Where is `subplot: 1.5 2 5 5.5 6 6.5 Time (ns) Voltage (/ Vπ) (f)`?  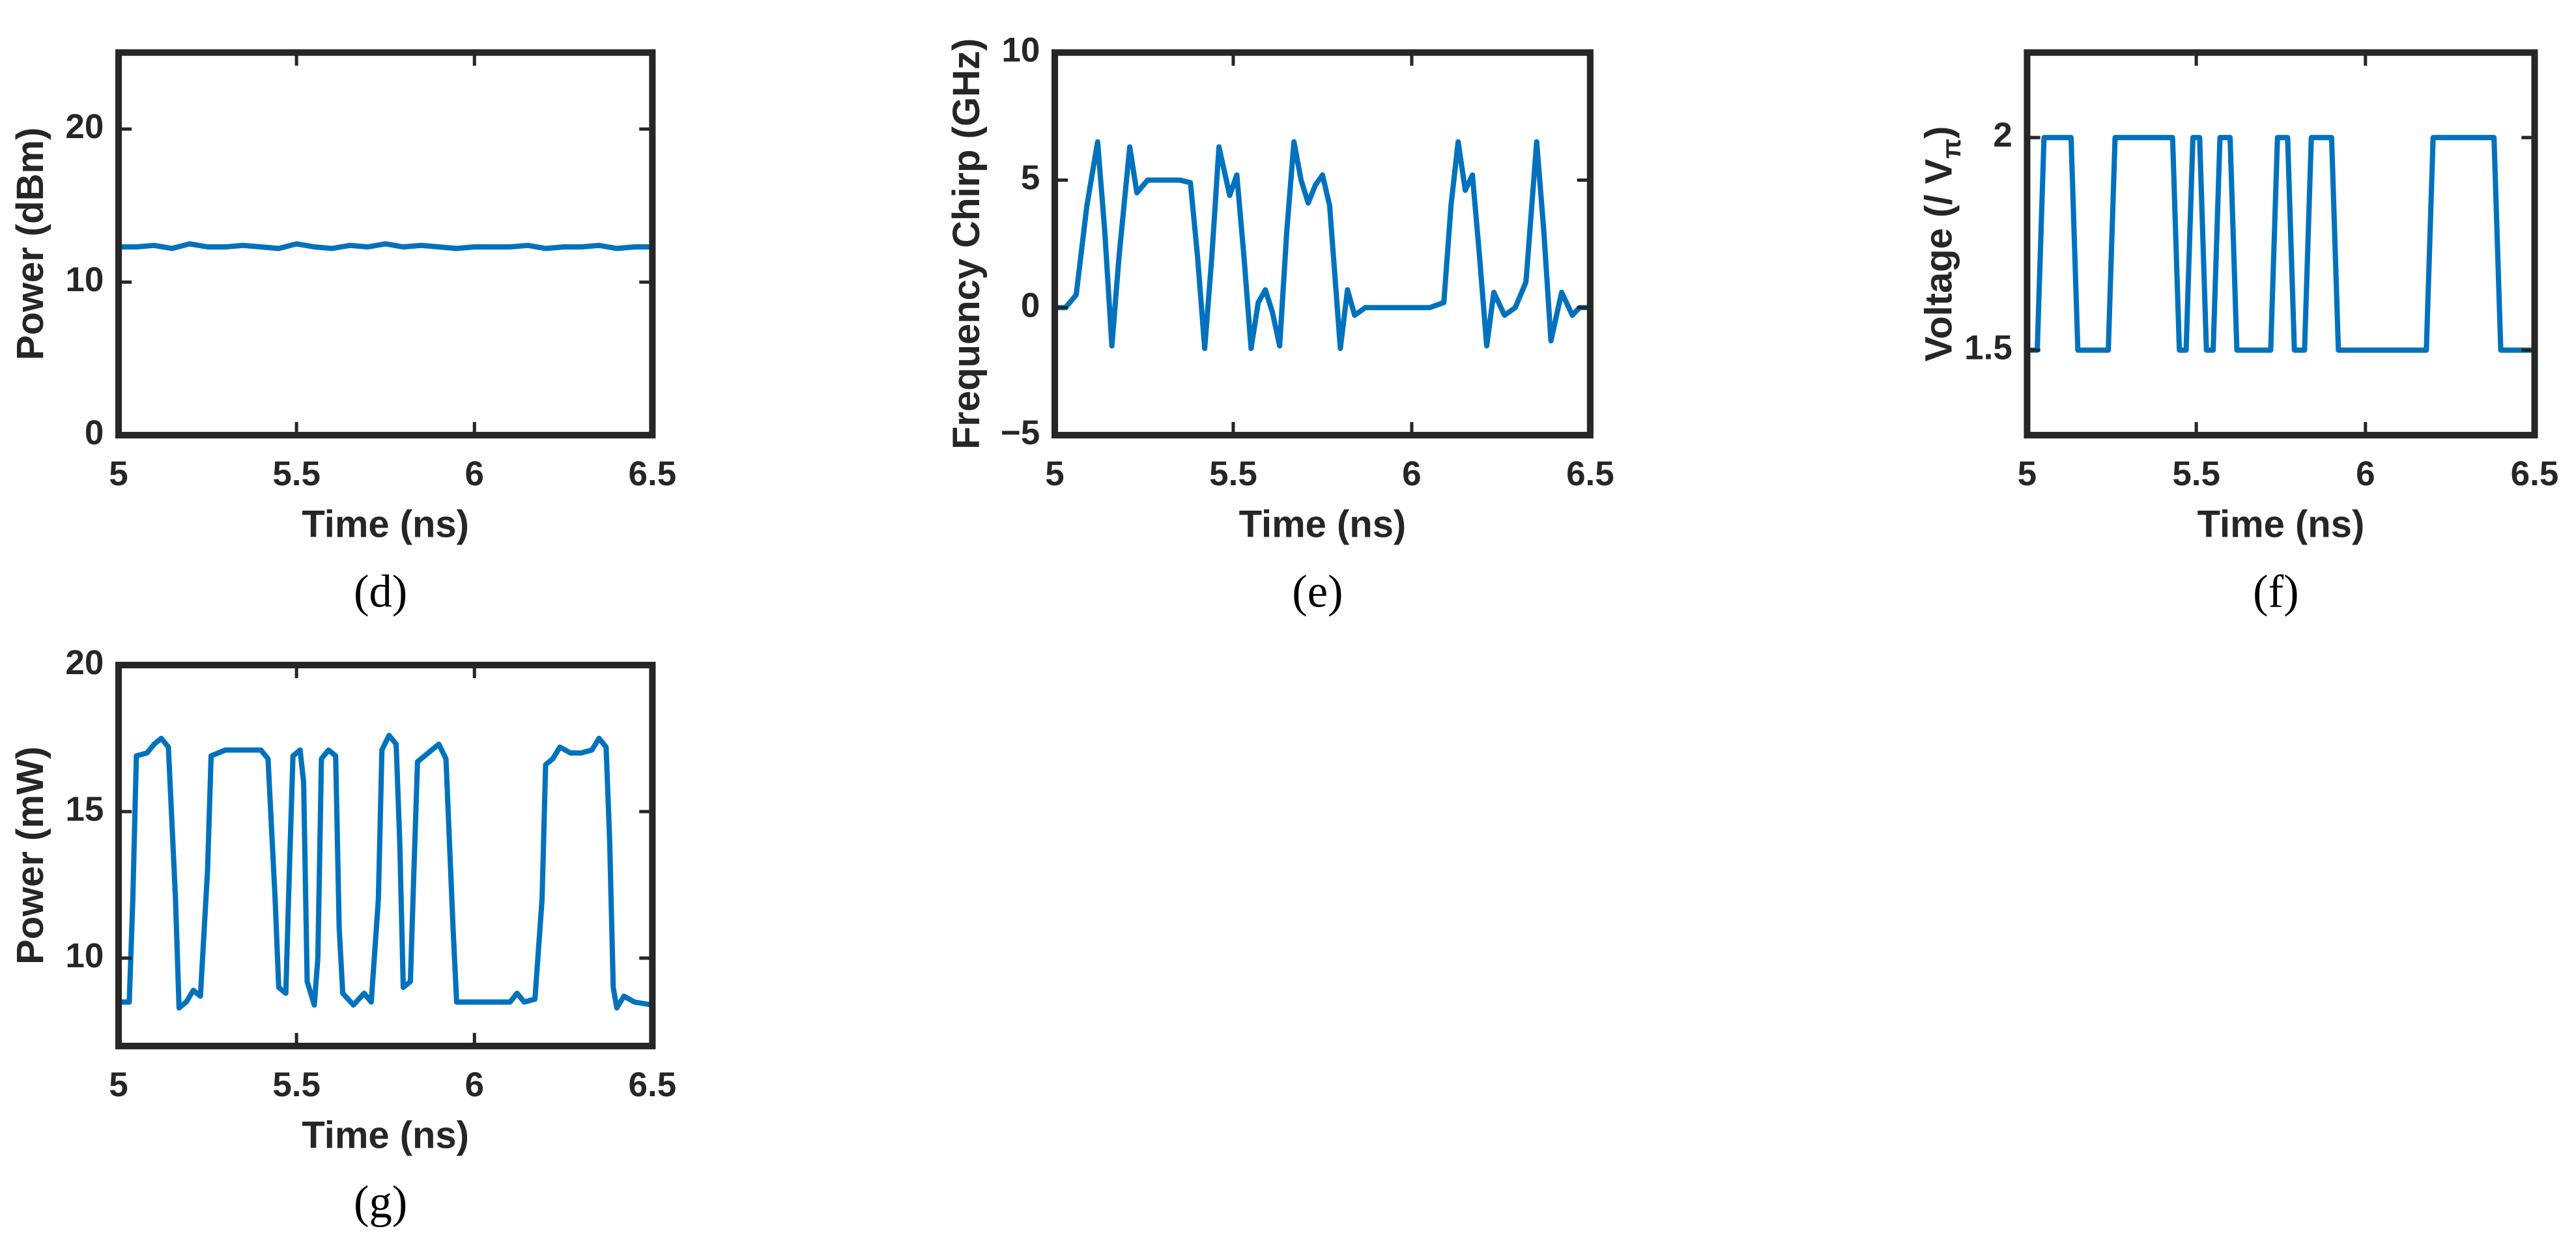
subplot: 1.5 2 5 5.5 6 6.5 Time (ns) Voltage (/ Vπ) (f) is located at coordinates (2239, 333).